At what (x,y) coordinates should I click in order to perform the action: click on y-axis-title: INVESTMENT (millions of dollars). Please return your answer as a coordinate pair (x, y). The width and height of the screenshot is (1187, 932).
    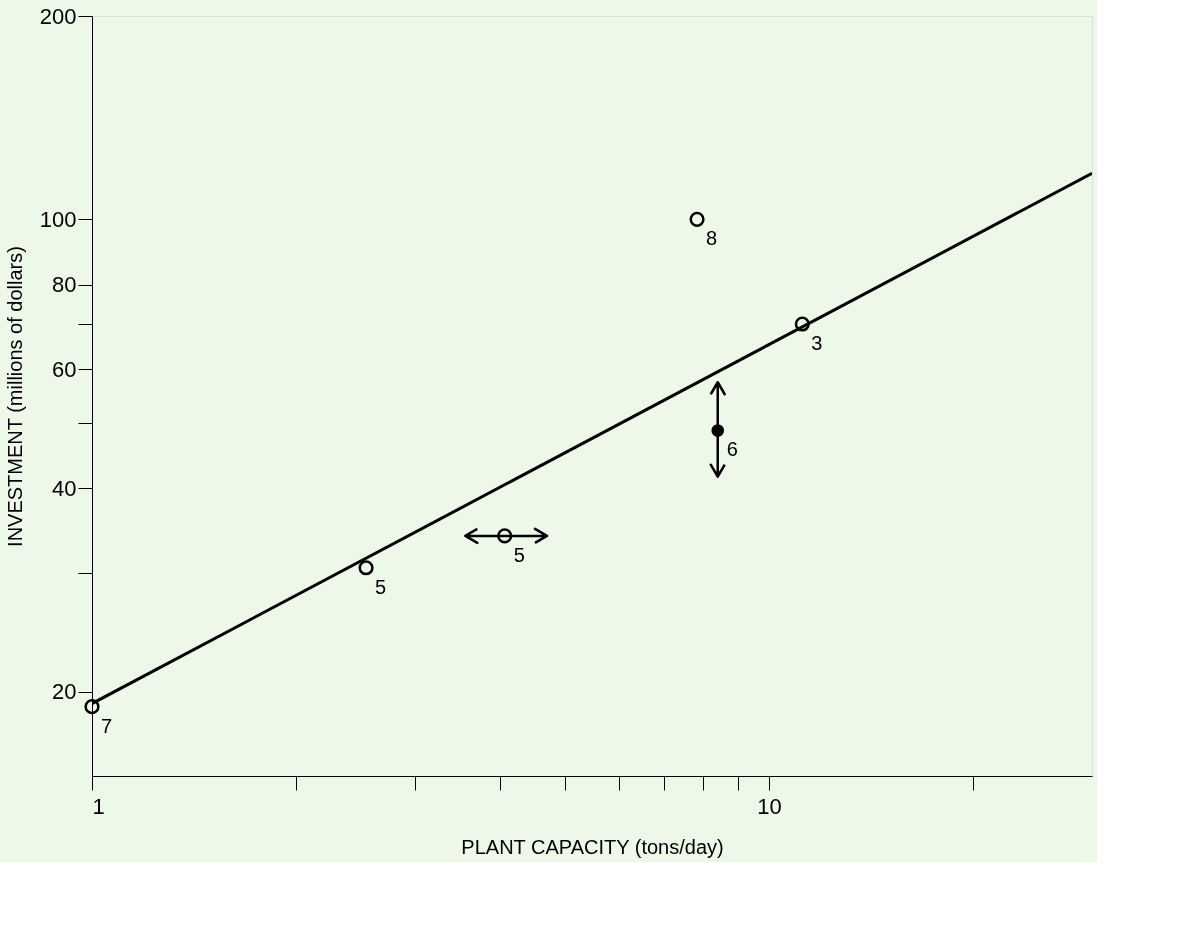
    Looking at the image, I should click on (14, 396).